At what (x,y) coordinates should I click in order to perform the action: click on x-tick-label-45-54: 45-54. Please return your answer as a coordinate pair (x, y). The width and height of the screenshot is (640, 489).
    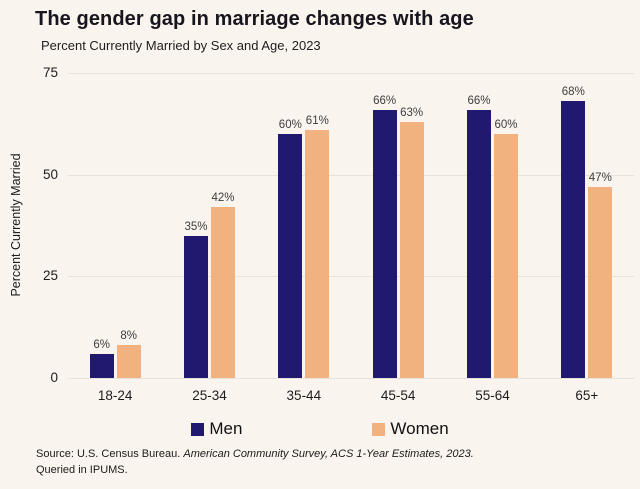
    Looking at the image, I should click on (398, 395).